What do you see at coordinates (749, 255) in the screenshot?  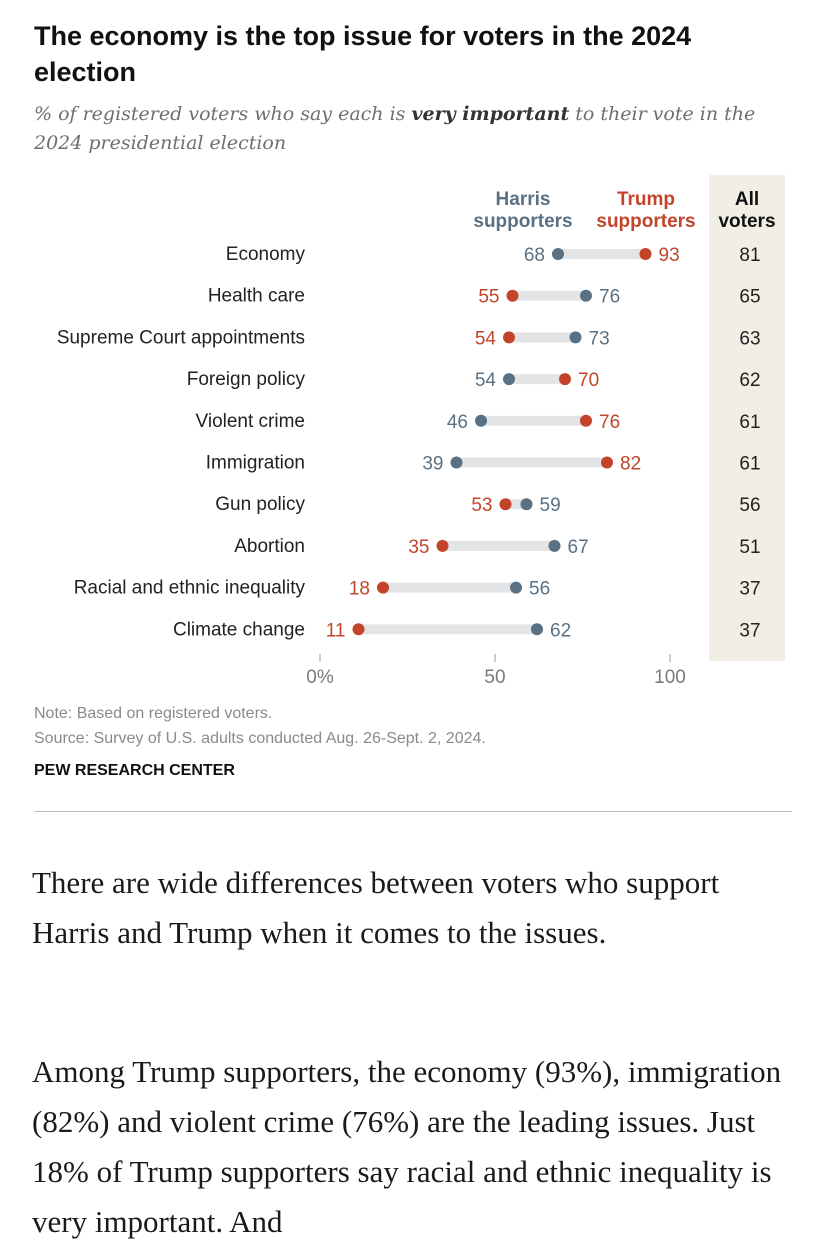 I see `all-voters-value: 81` at bounding box center [749, 255].